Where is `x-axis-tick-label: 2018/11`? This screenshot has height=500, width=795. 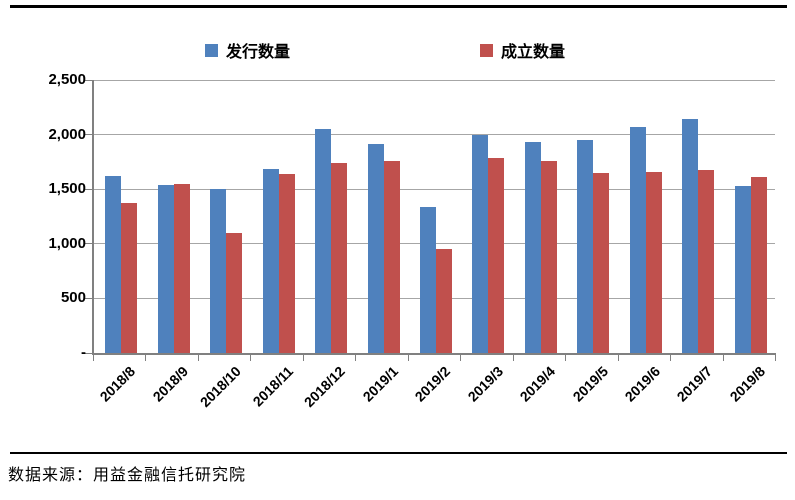
x-axis-tick-label: 2018/11 is located at coordinates (272, 386).